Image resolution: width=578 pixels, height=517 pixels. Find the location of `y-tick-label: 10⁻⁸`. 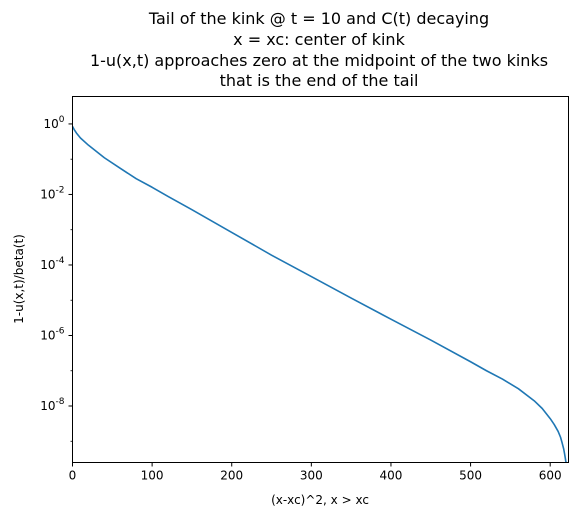

y-tick-label: 10⁻⁸ is located at coordinates (52, 405).